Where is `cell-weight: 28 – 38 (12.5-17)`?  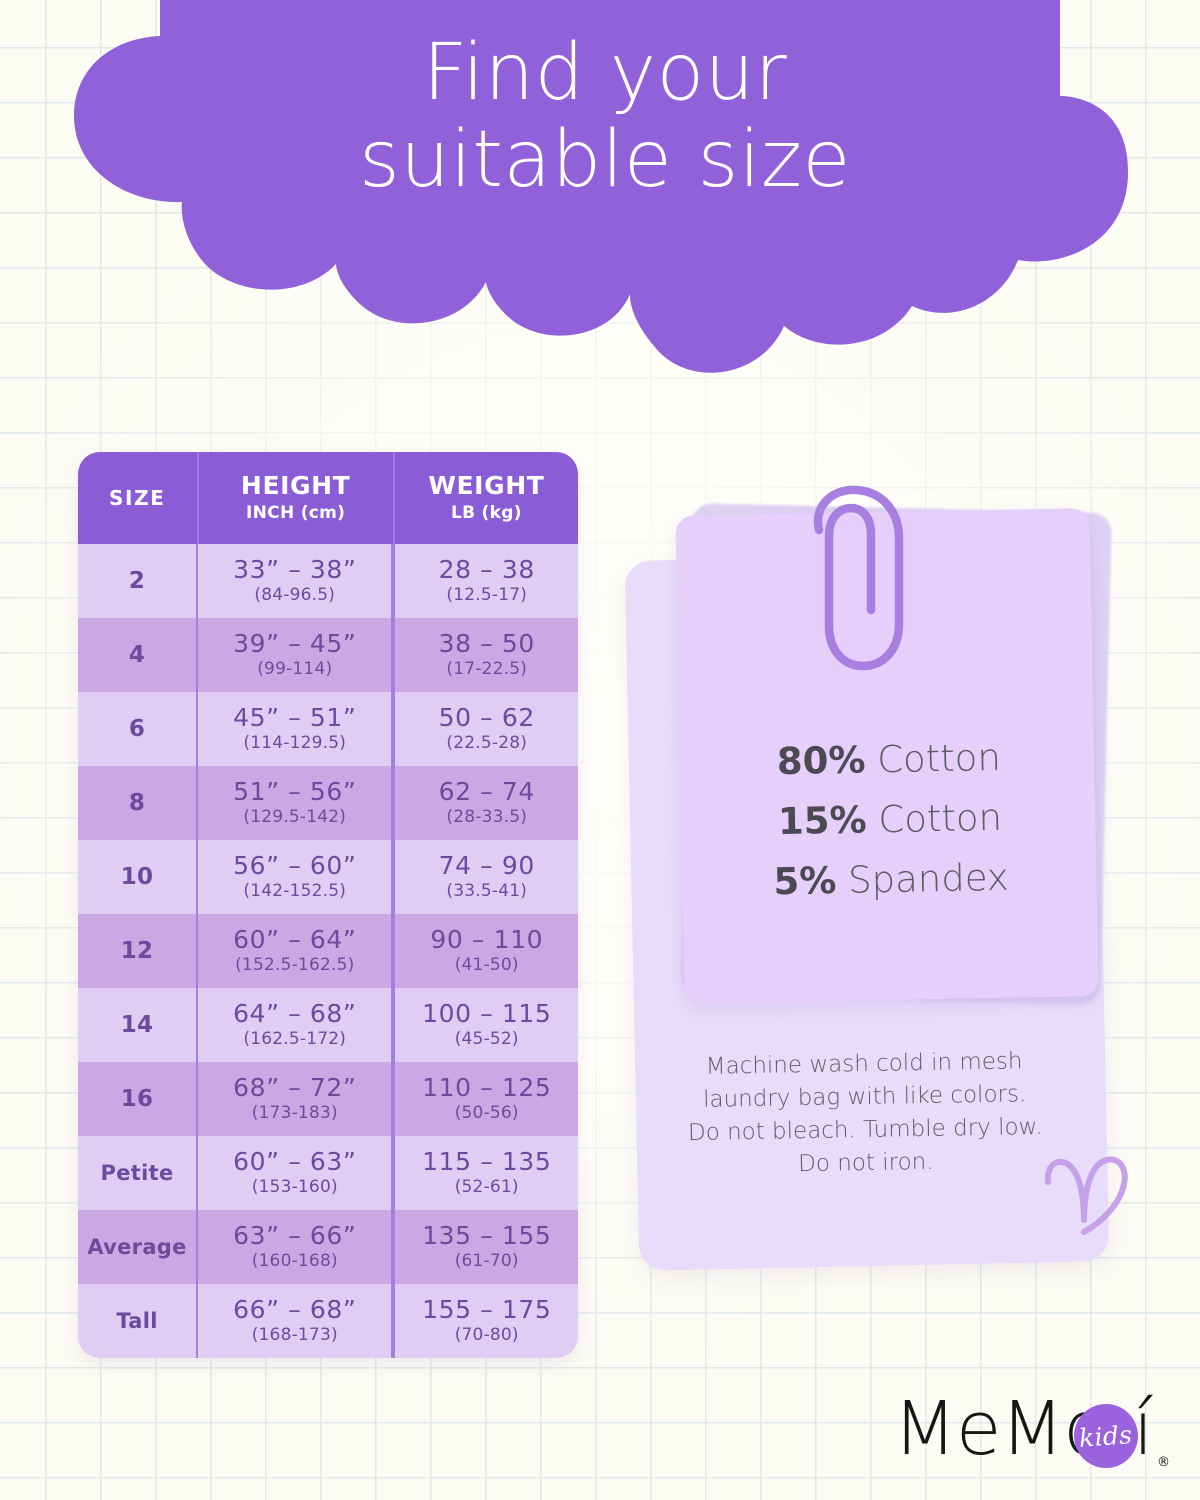
cell-weight: 28 – 38 (12.5-17) is located at coordinates (485, 581).